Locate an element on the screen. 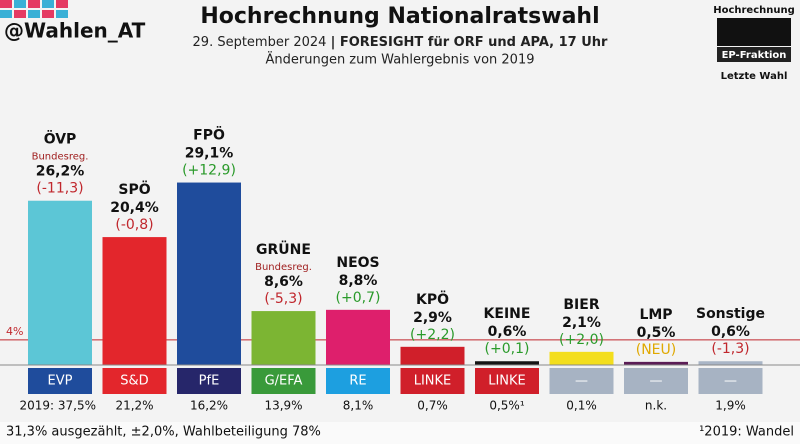 Image resolution: width=800 pixels, height=444 pixels. value-label: 8,6% is located at coordinates (283, 282).